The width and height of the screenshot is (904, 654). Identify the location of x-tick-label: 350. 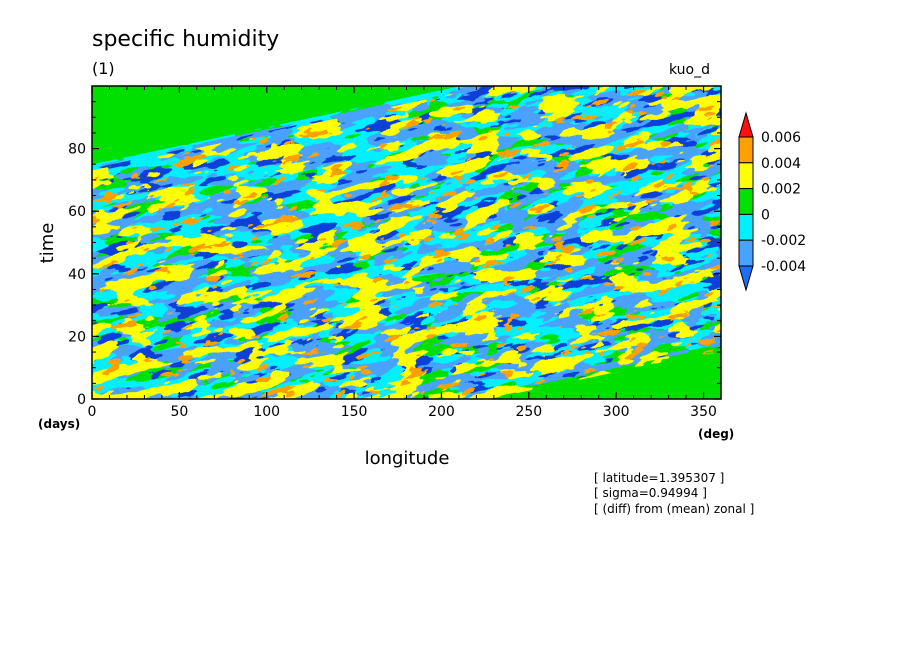
(703, 412).